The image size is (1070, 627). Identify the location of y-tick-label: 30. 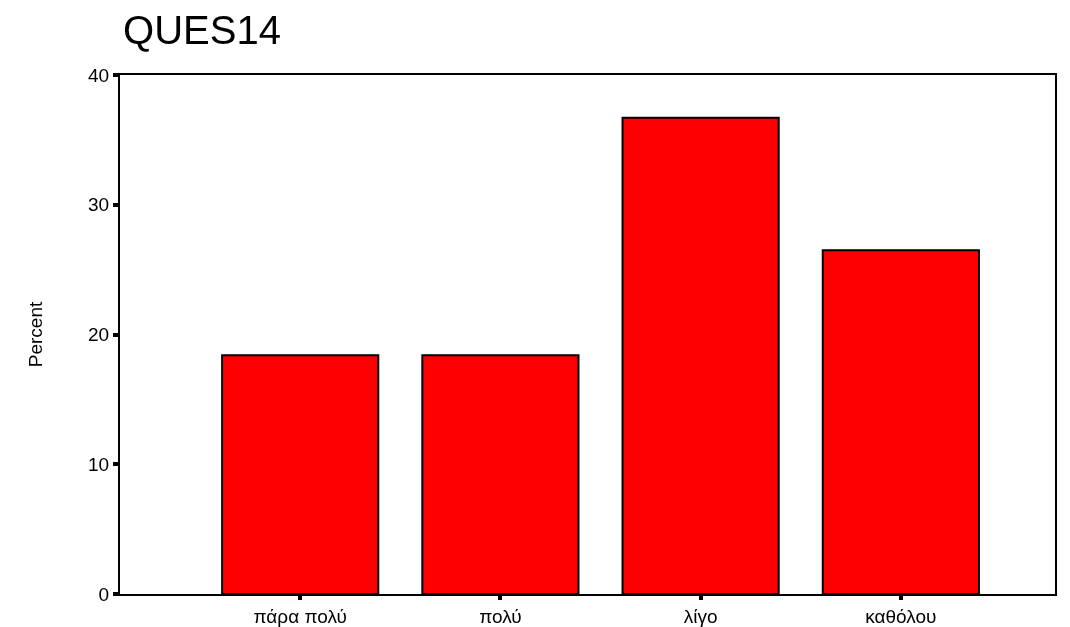
(99, 205).